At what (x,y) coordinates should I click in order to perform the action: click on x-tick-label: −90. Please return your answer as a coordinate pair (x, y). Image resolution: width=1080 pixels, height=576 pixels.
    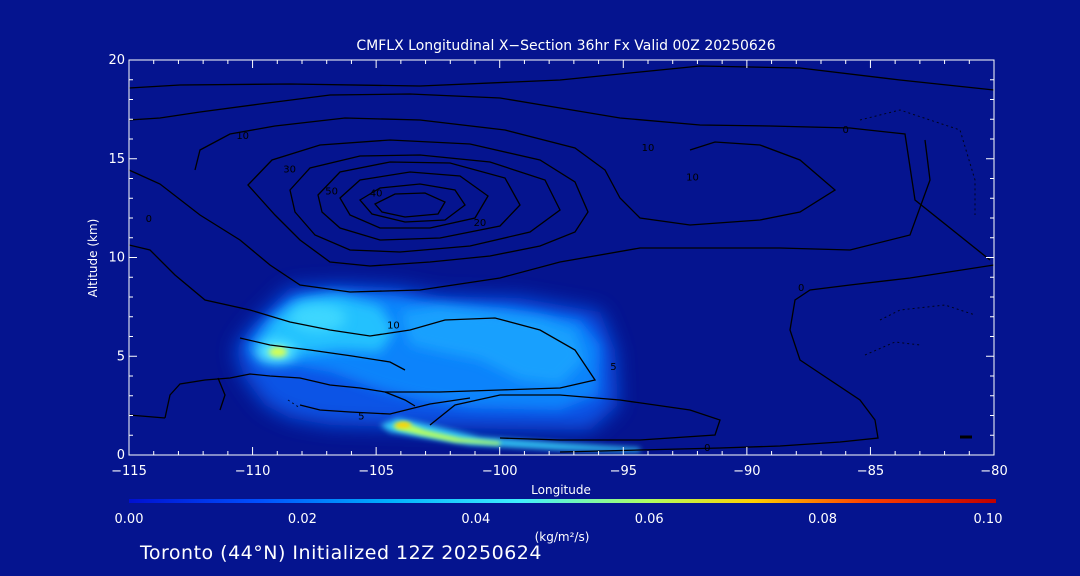
    Looking at the image, I should click on (746, 471).